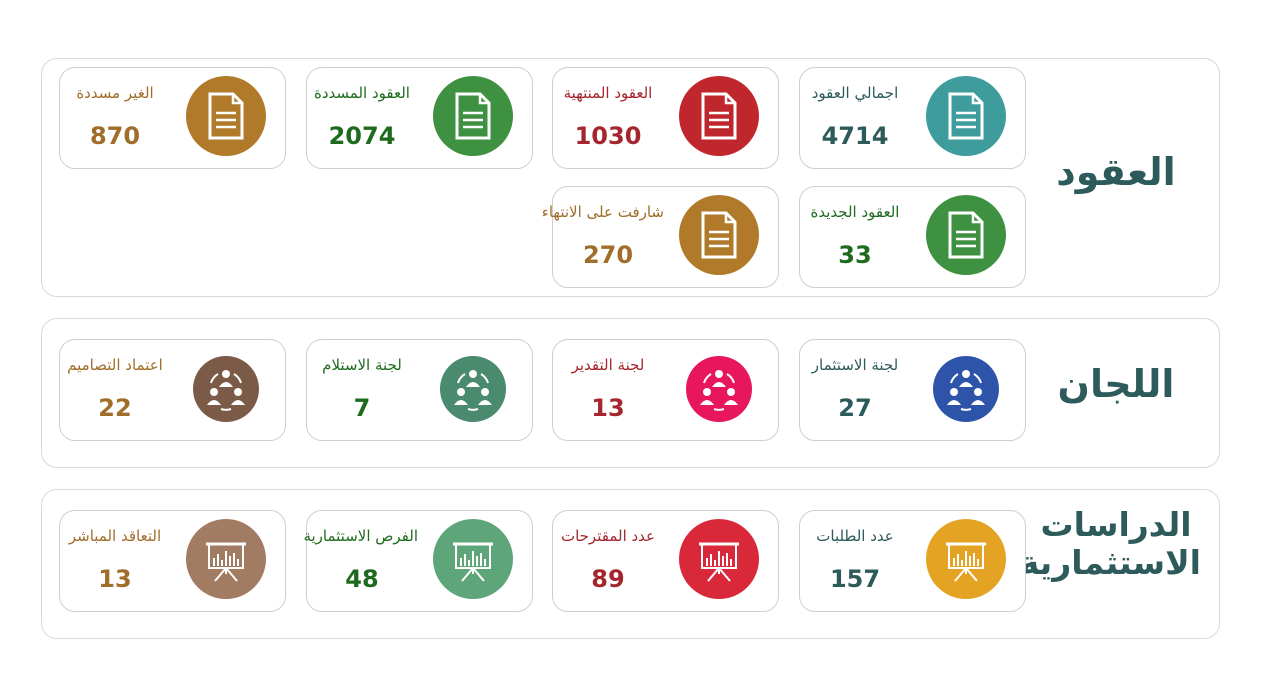  I want to click on card-unpaid-contracts: الغير مسددة 870, so click(172, 118).